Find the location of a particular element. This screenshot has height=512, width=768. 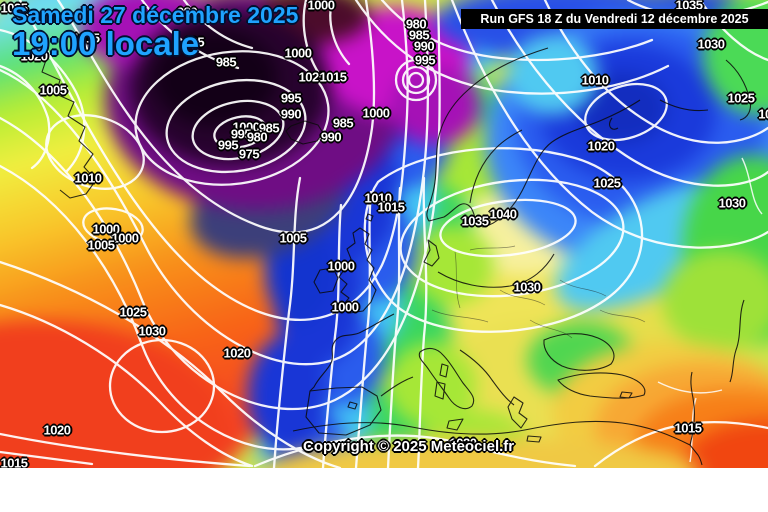

copyright-label: Copyright © 2025 Meteociel.fr is located at coordinates (409, 446).